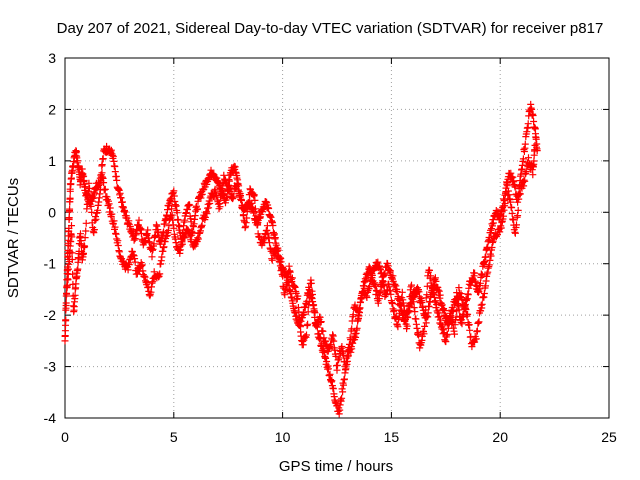 The width and height of the screenshot is (640, 480). What do you see at coordinates (50, 418) in the screenshot?
I see `y-tick-label: -4` at bounding box center [50, 418].